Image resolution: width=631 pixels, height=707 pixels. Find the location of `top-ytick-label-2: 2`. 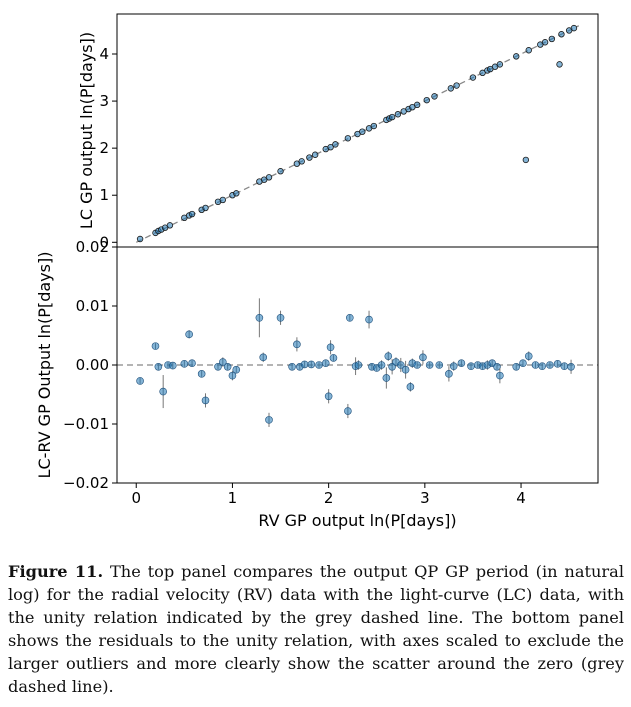

top-ytick-label-2: 2 is located at coordinates (104, 148).